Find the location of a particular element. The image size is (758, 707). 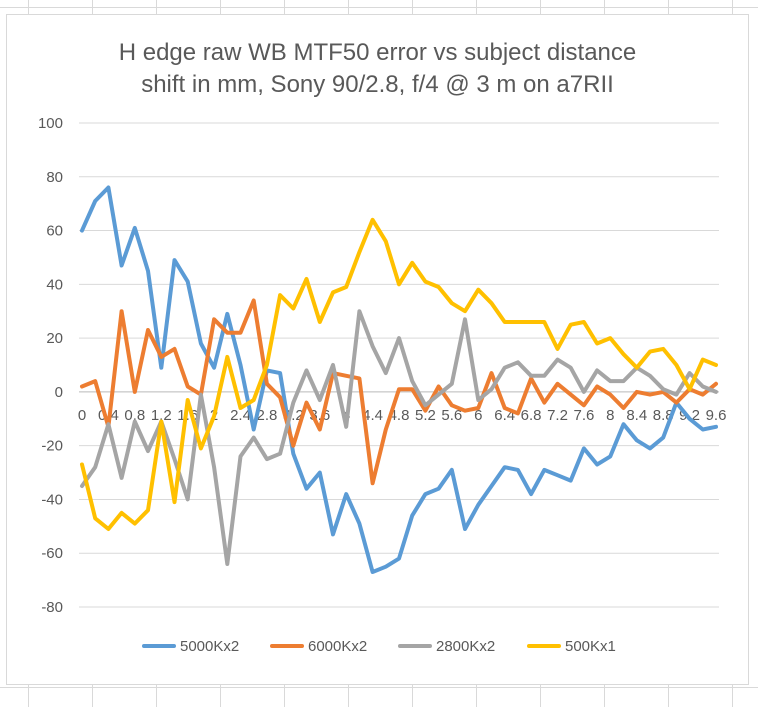

y-tick-label: 20 is located at coordinates (54, 338).